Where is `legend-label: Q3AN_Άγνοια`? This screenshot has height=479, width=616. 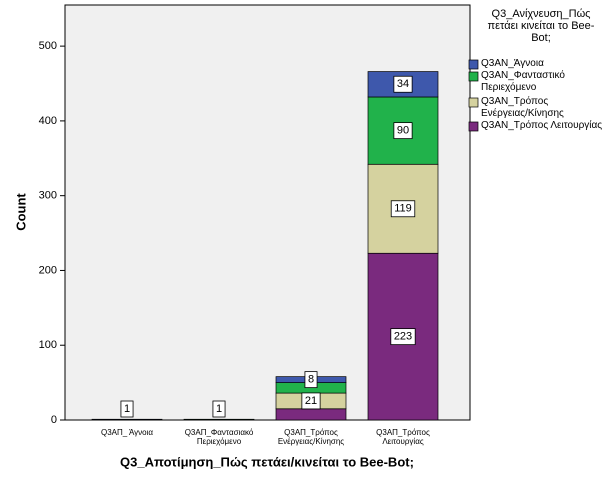 legend-label: Q3AN_Άγνοια is located at coordinates (512, 63).